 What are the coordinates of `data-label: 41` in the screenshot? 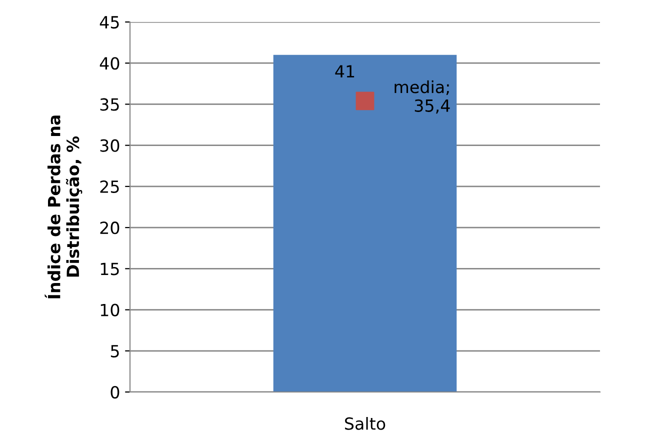 It's located at (344, 71).